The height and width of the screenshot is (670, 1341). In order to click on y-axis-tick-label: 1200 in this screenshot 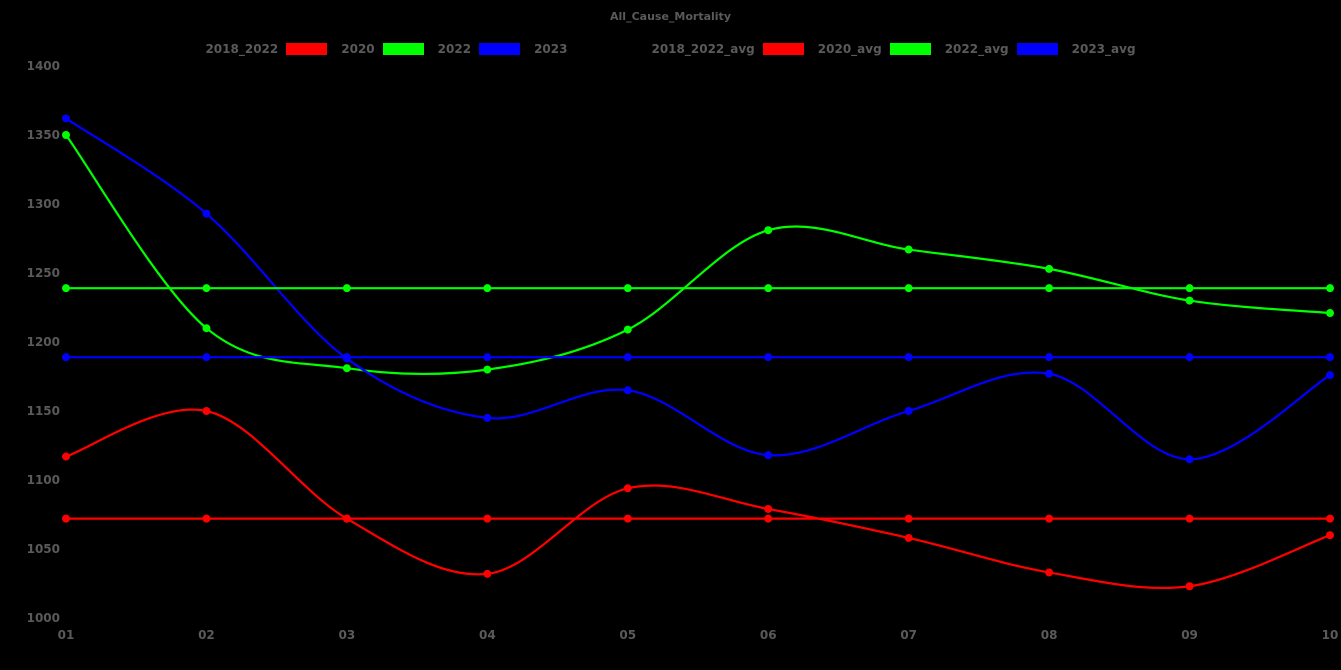, I will do `click(43, 342)`.